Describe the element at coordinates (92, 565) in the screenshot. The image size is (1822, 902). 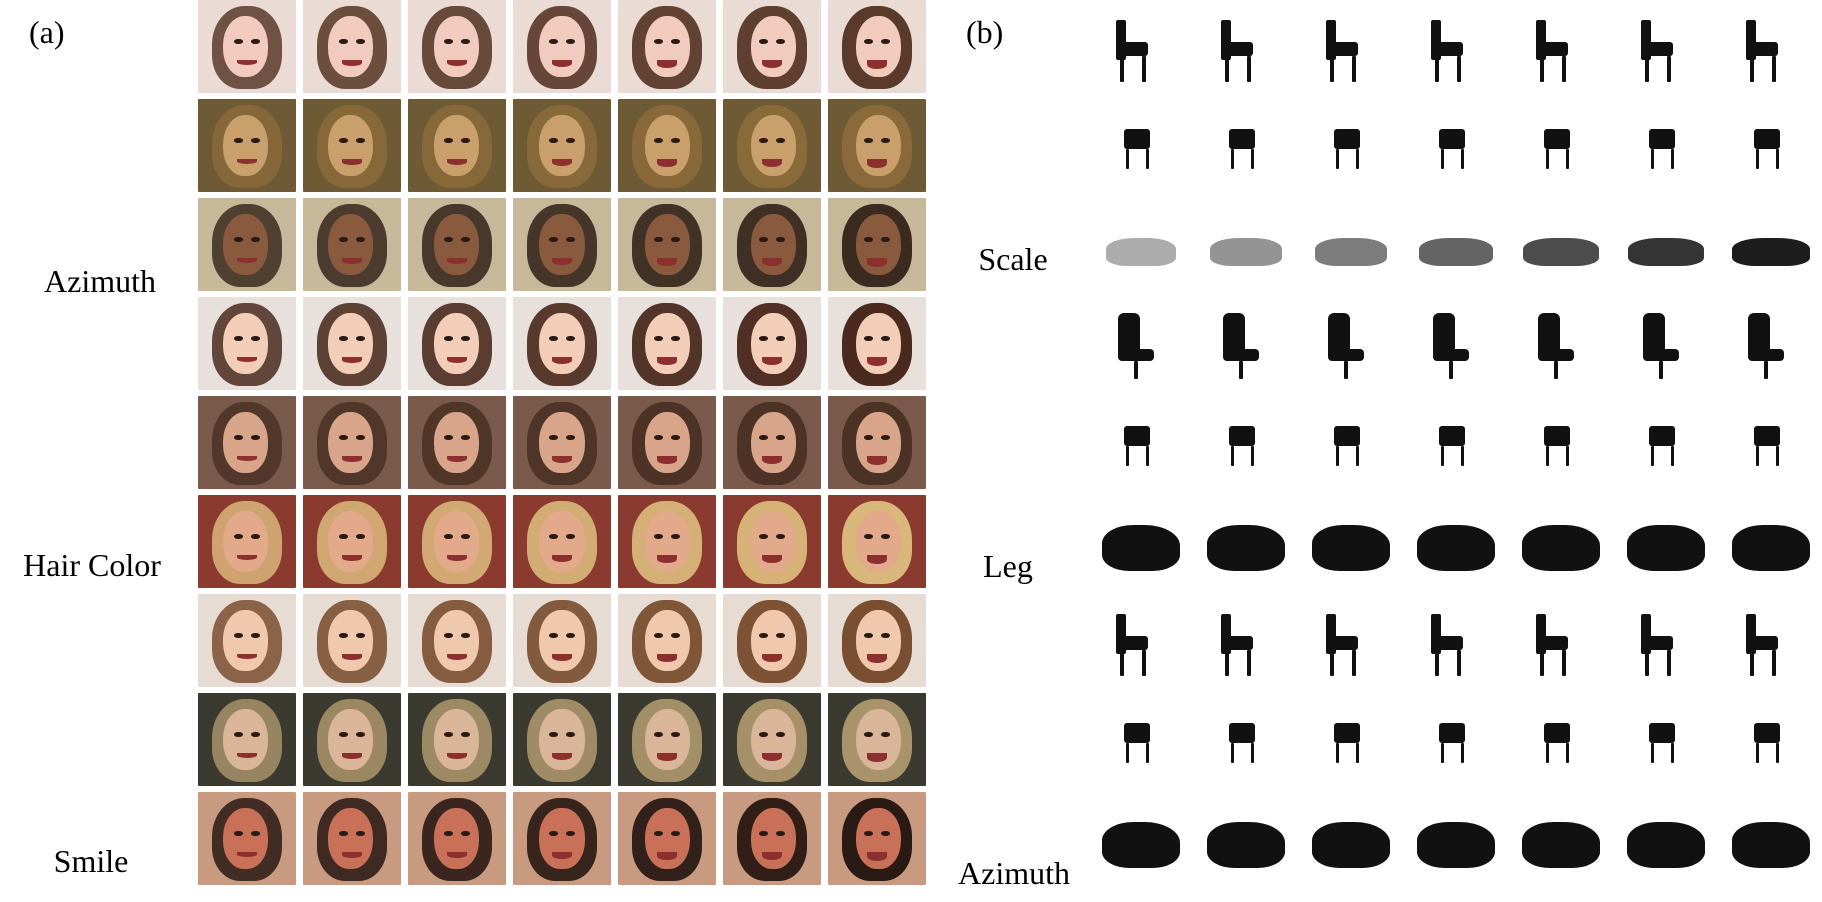
I see `row-label-hair-color: Hair Color` at that location.